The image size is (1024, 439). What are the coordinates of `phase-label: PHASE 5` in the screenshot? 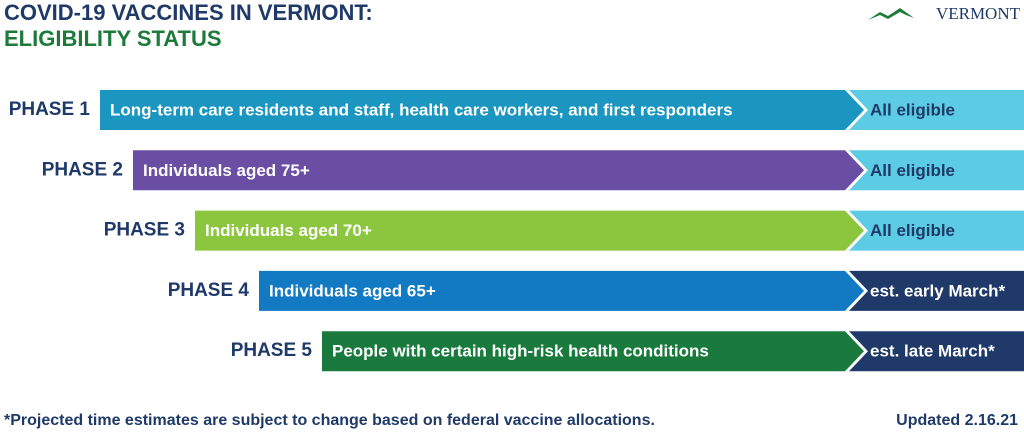 It's located at (272, 350).